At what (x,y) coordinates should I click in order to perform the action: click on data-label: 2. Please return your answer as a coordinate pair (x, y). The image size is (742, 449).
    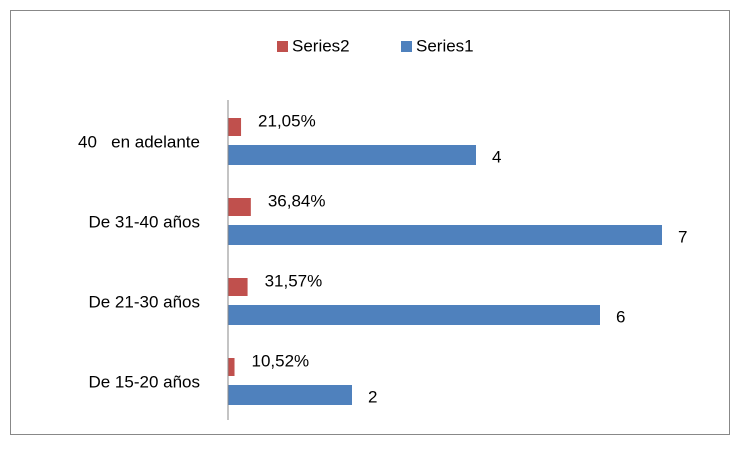
    Looking at the image, I should click on (372, 396).